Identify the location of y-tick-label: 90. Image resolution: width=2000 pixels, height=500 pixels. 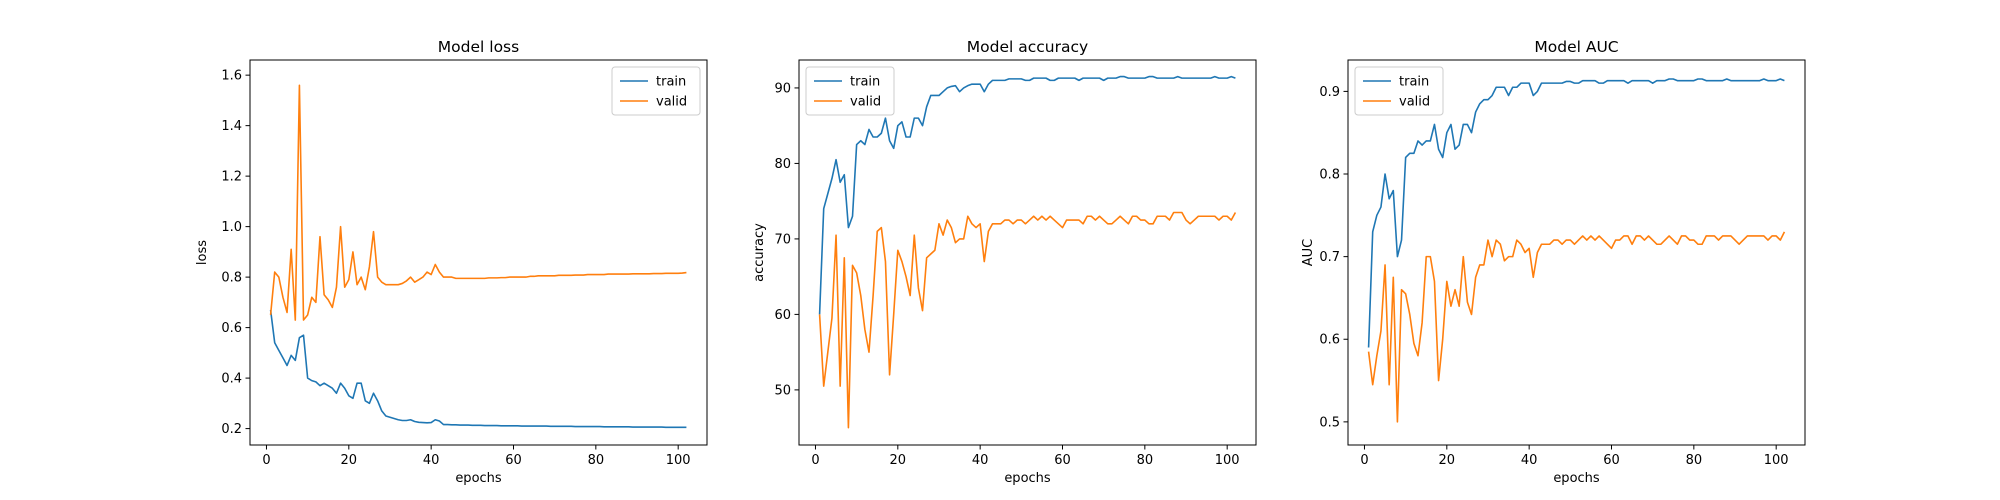
(782, 88).